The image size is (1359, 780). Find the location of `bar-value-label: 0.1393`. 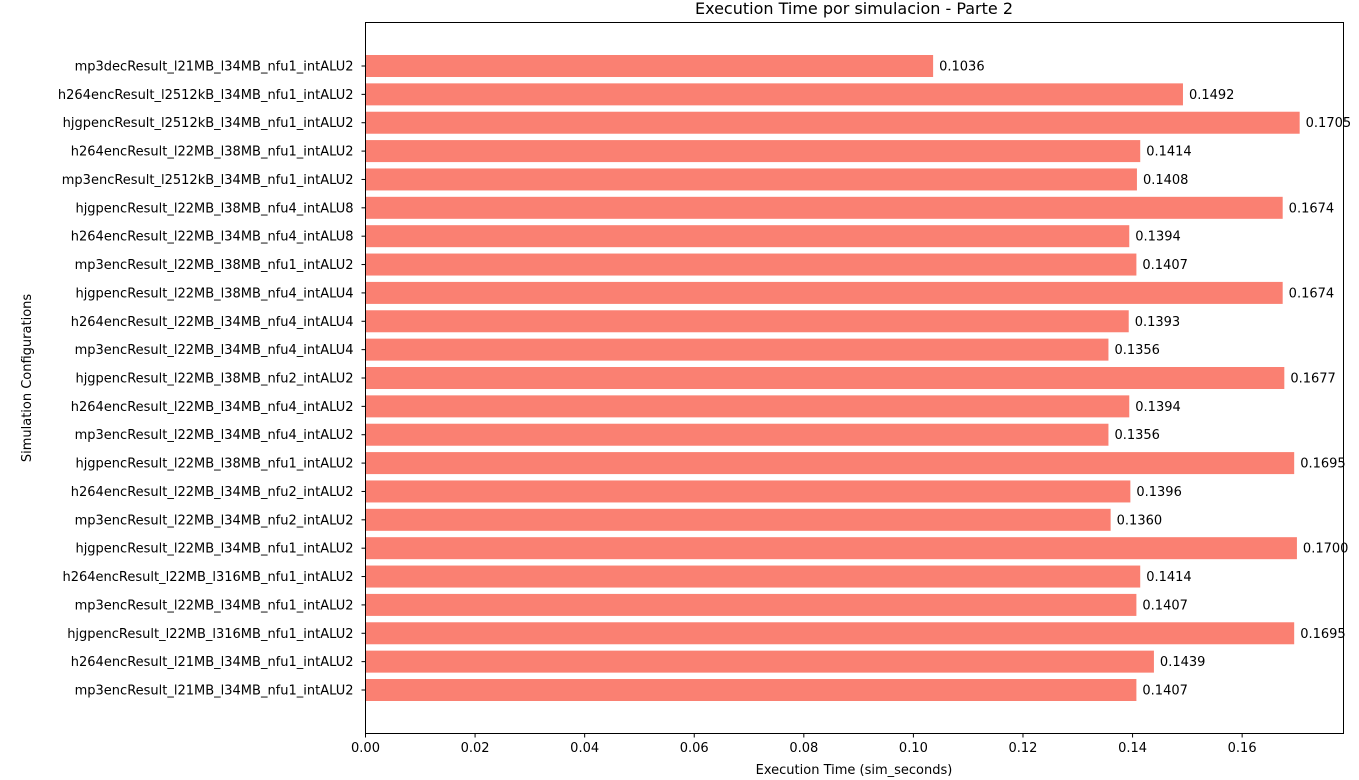

bar-value-label: 0.1393 is located at coordinates (1158, 322).